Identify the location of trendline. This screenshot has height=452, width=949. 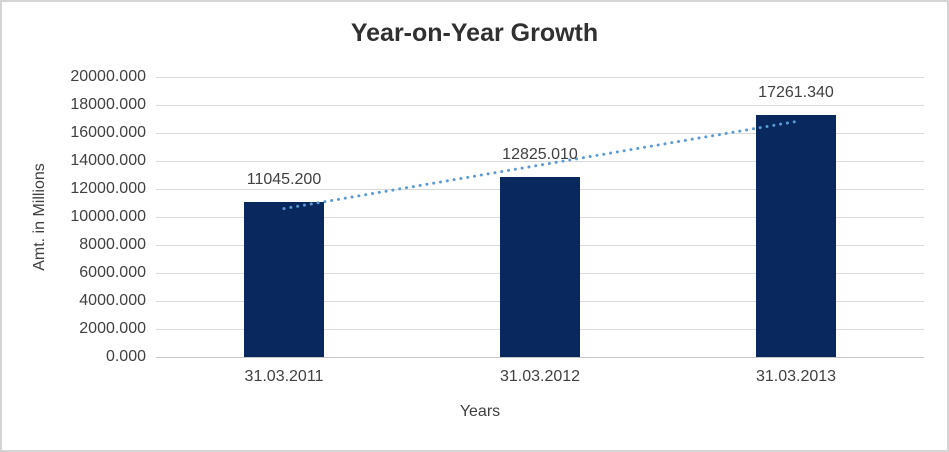
(540, 165).